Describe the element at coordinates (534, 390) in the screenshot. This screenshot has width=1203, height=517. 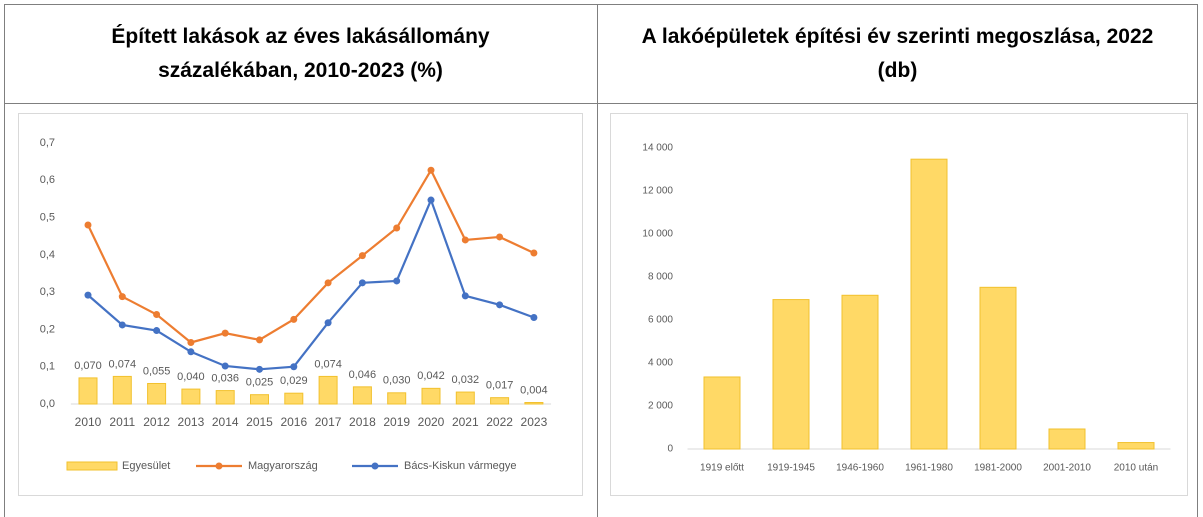
I see `data-label: 0,004` at that location.